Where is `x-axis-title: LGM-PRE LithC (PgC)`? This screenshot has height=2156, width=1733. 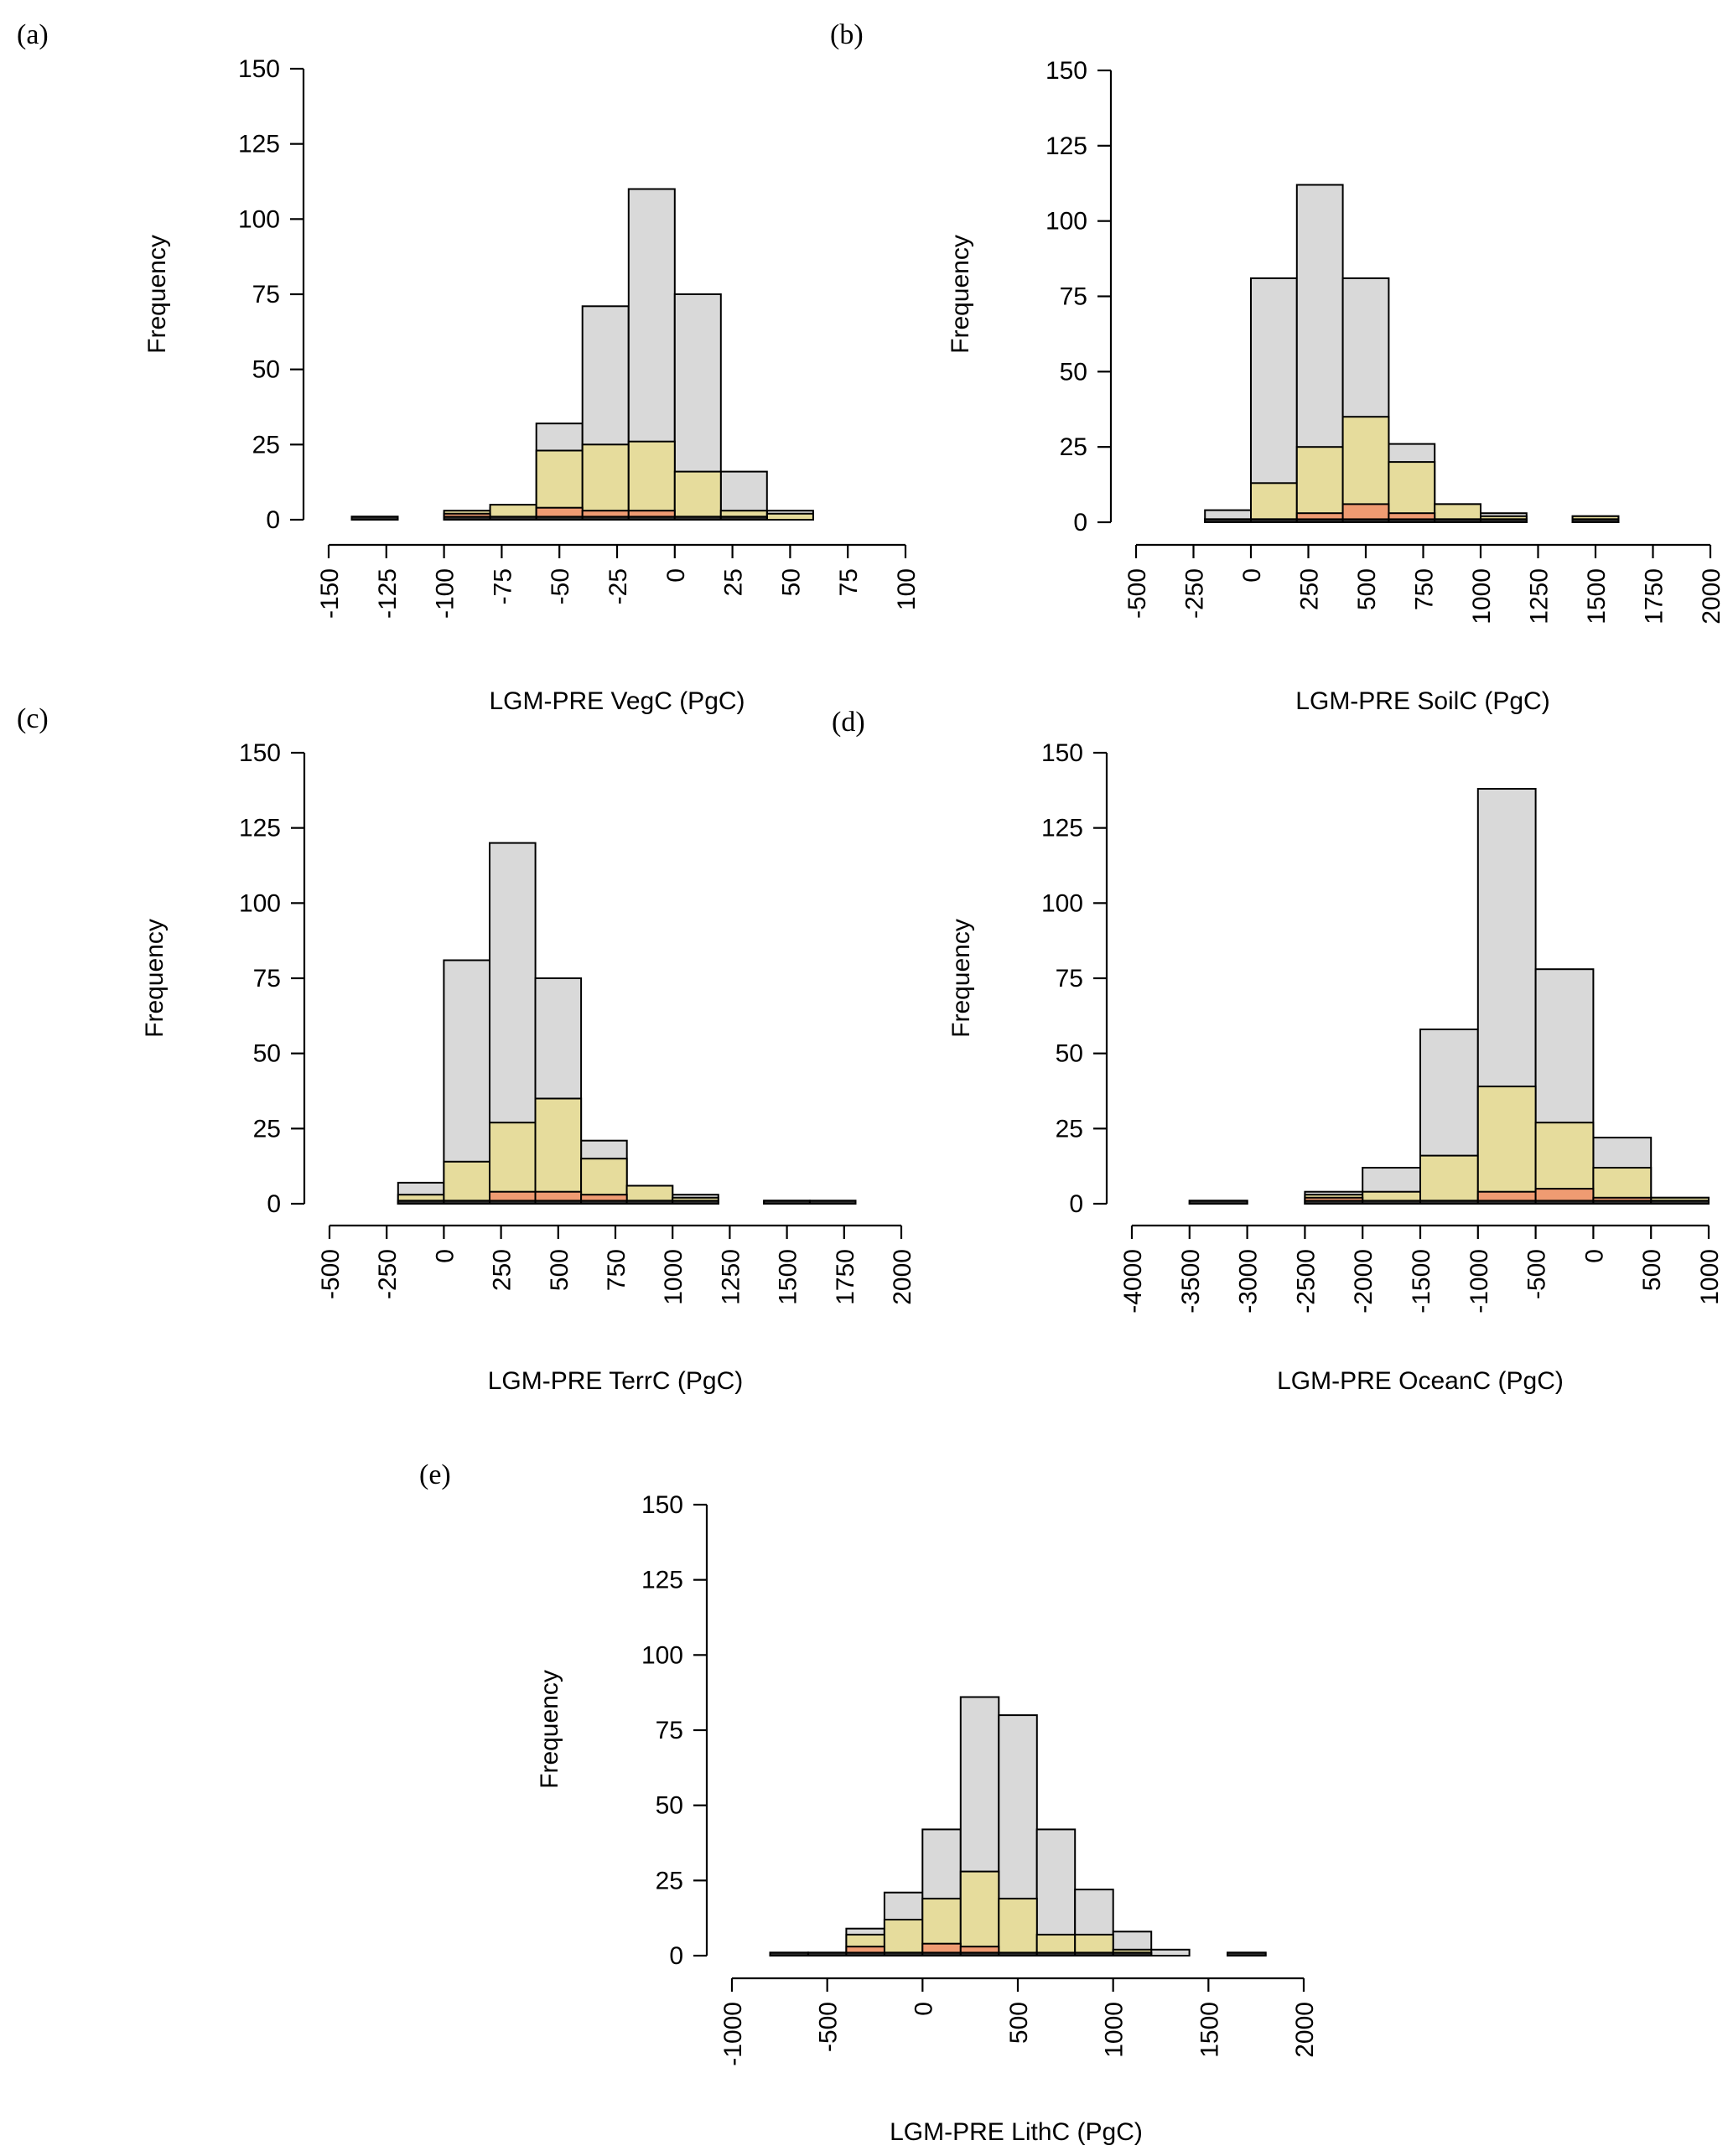
x-axis-title: LGM-PRE LithC (PgC) is located at coordinates (1016, 2132).